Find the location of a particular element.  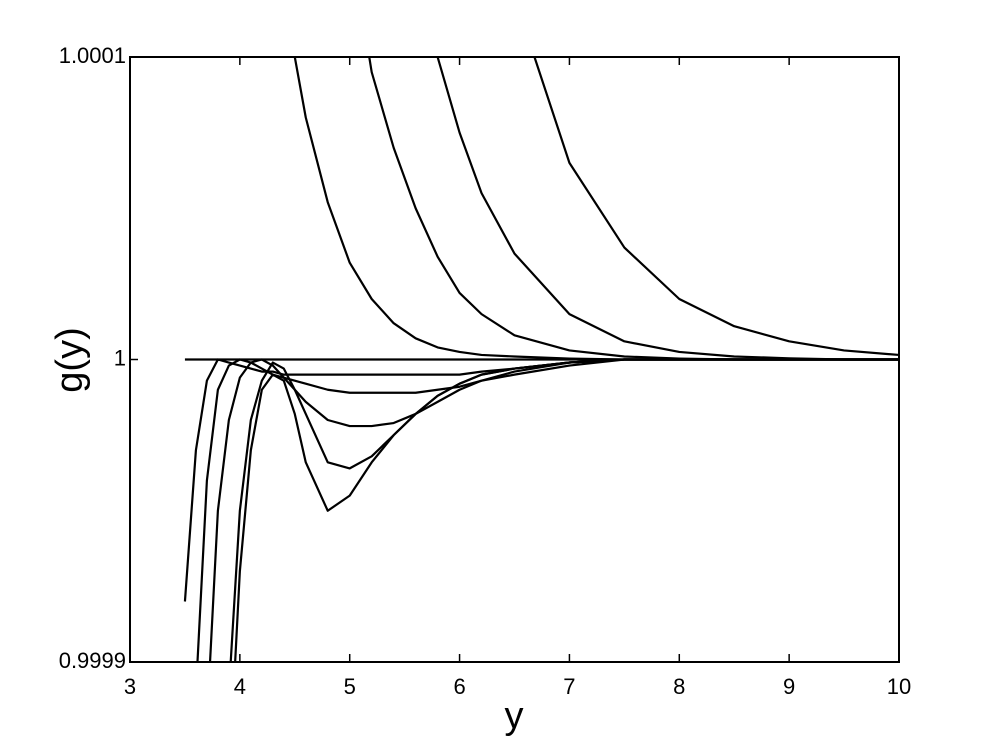

x-tick-label: 4 is located at coordinates (240, 686).